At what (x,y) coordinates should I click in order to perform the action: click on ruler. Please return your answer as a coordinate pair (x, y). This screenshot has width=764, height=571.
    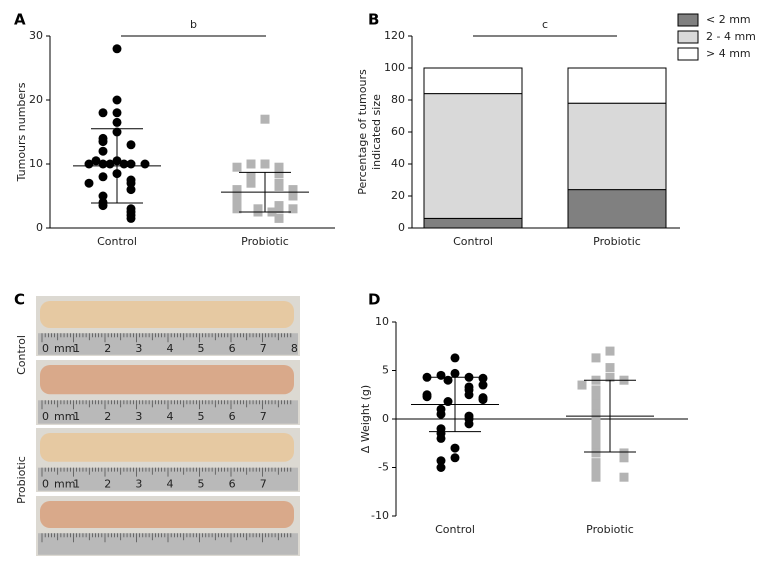
    Looking at the image, I should click on (168, 412).